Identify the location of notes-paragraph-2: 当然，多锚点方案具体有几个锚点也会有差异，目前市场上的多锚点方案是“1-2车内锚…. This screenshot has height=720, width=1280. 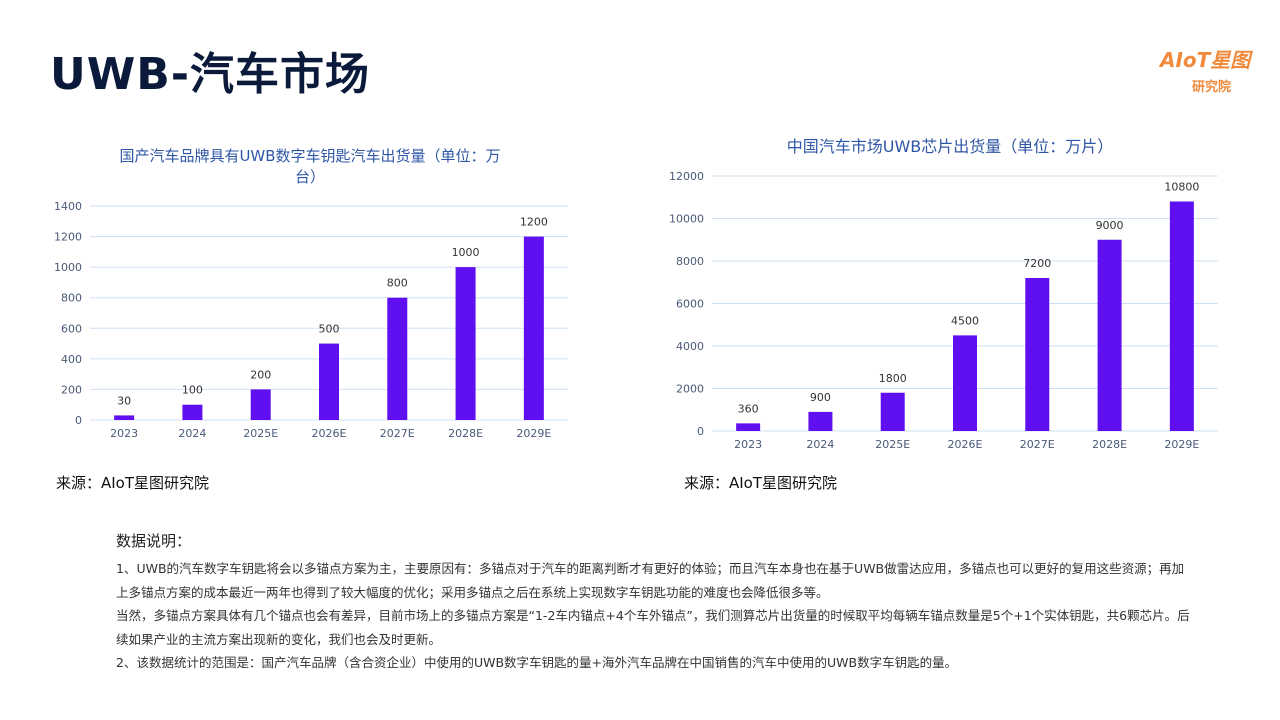
(653, 627).